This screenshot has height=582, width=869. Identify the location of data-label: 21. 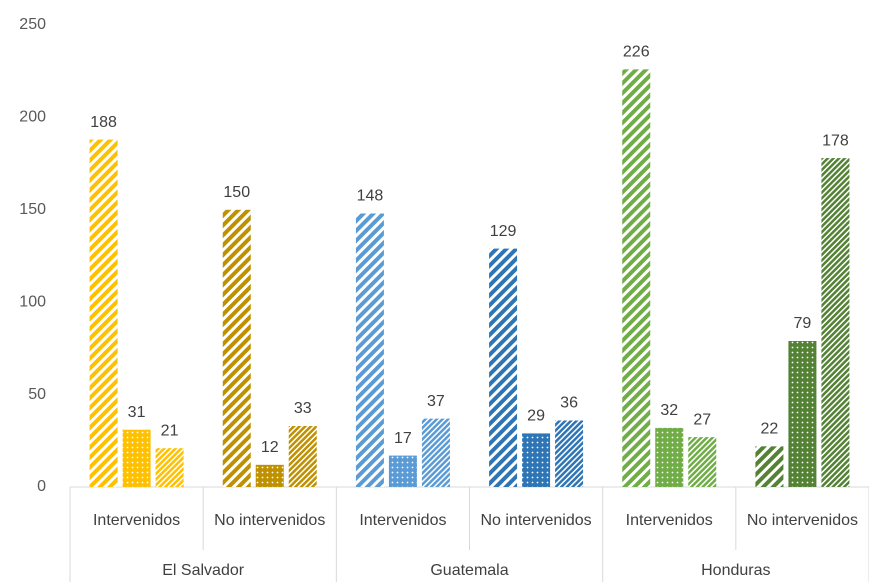
(170, 430).